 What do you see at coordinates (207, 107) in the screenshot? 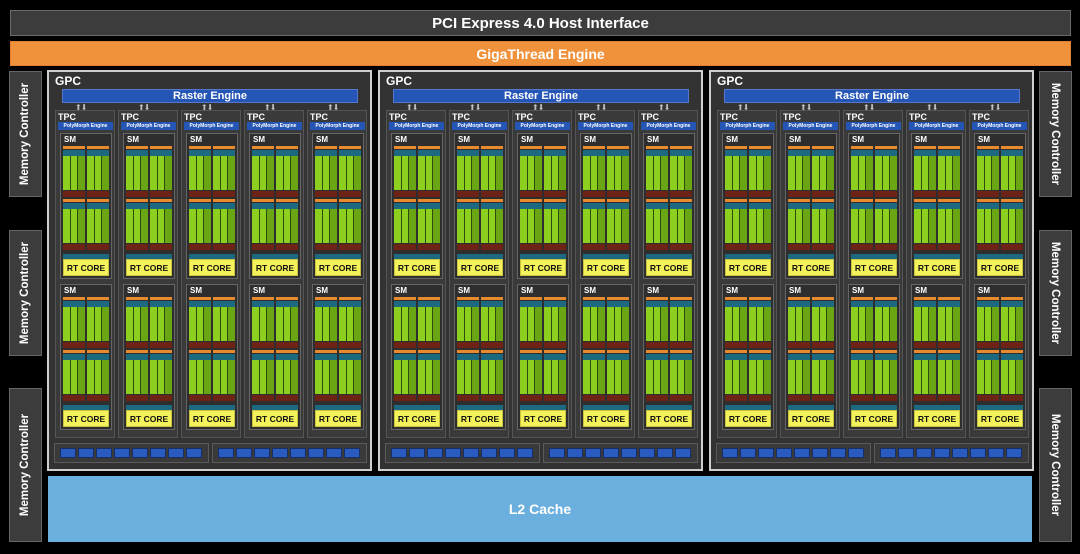
I see `bidirectional-arrow-icon: ⬆⬇` at bounding box center [207, 107].